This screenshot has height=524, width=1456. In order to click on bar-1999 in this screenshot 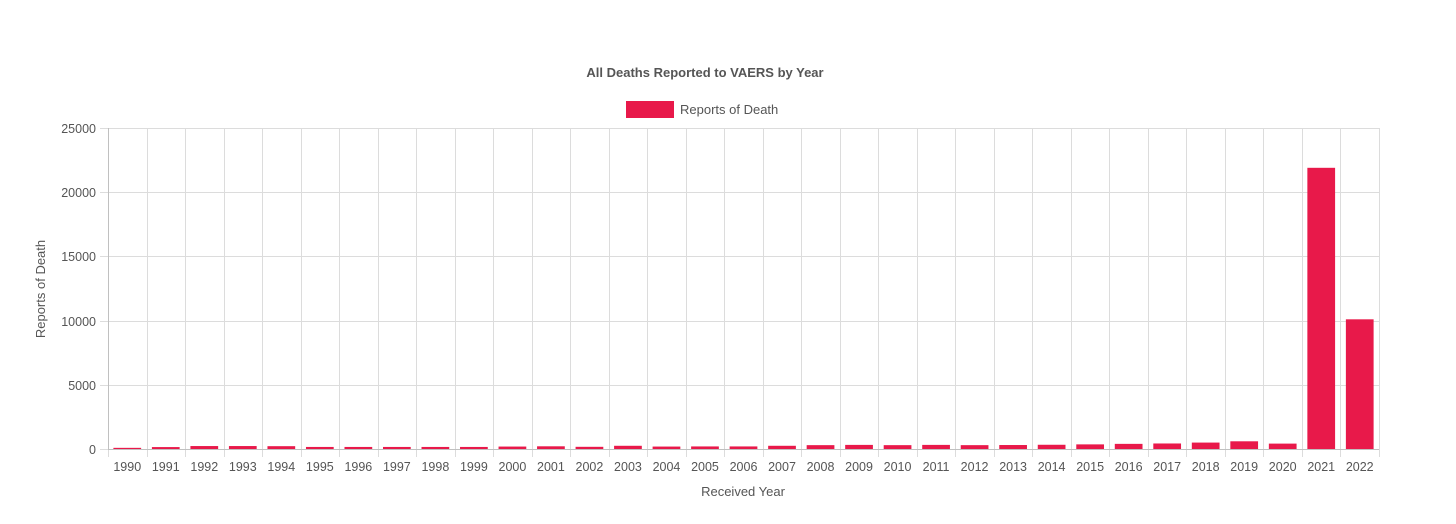, I will do `click(474, 447)`.